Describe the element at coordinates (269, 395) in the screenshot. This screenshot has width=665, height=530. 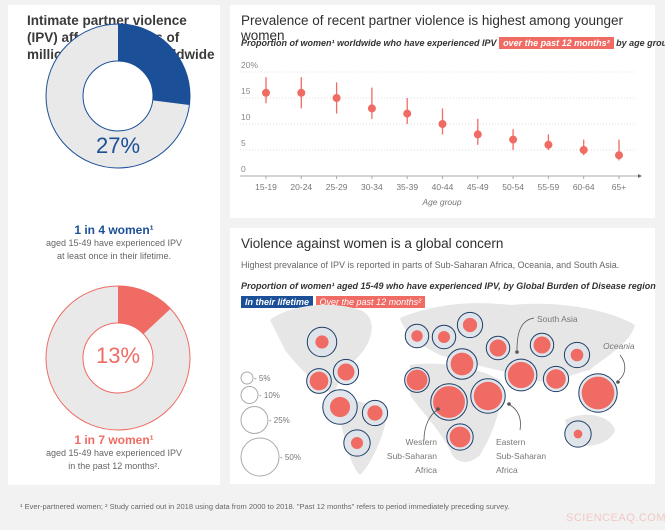
I see `size-legend-label: - 10%` at that location.